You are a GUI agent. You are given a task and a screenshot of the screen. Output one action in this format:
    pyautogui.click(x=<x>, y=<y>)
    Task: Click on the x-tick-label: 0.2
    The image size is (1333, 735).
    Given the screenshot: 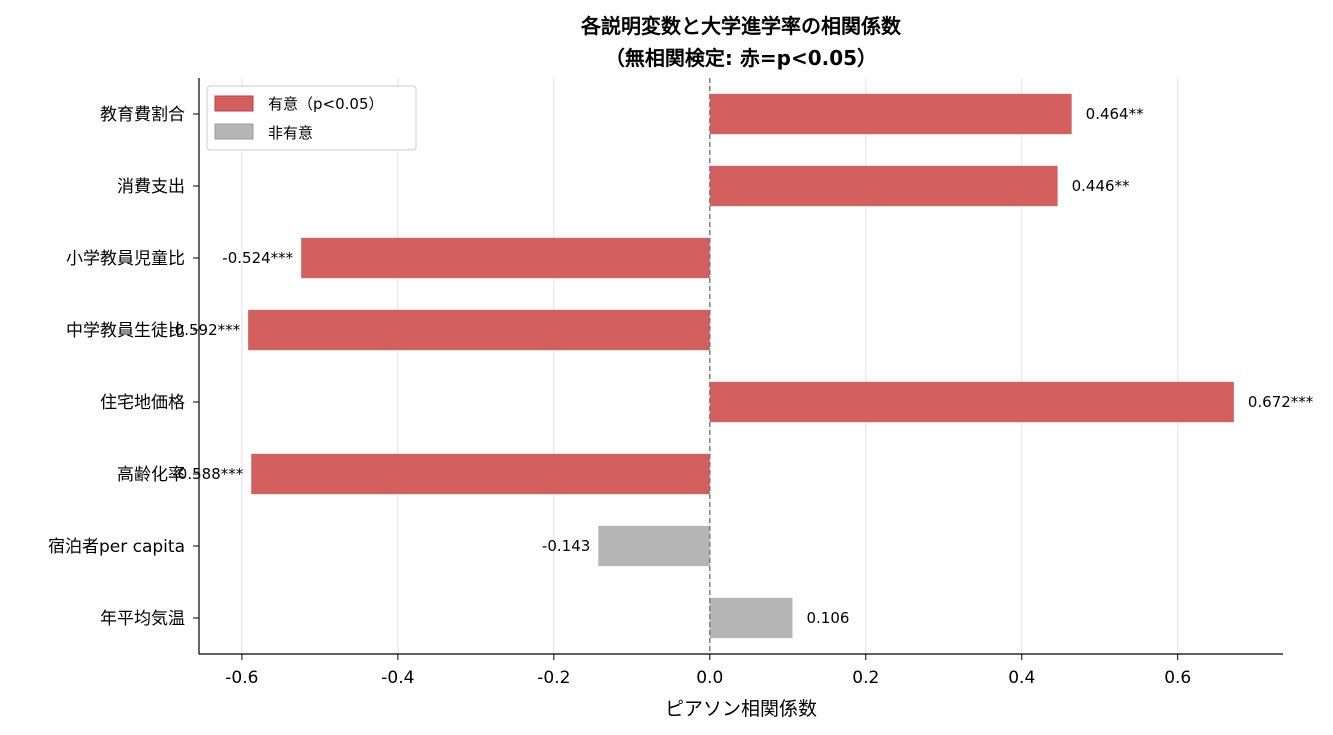 What is the action you would take?
    pyautogui.click(x=865, y=678)
    